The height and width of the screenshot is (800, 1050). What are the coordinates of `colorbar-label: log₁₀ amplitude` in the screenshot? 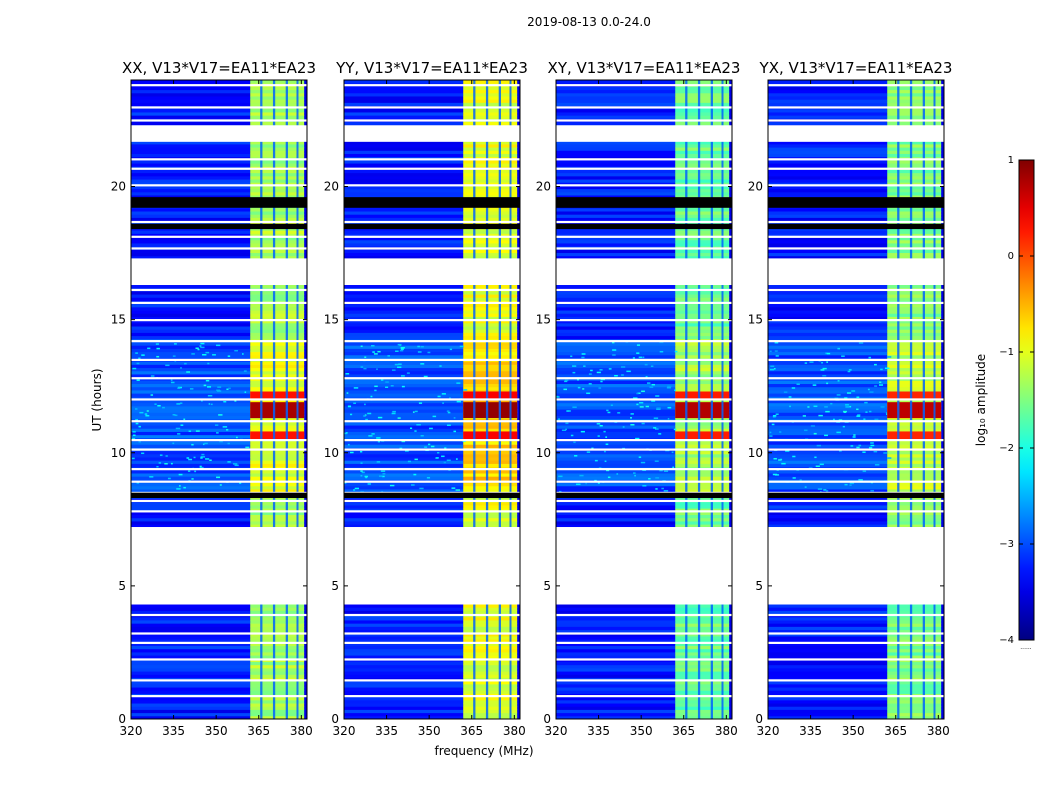 It's located at (981, 400).